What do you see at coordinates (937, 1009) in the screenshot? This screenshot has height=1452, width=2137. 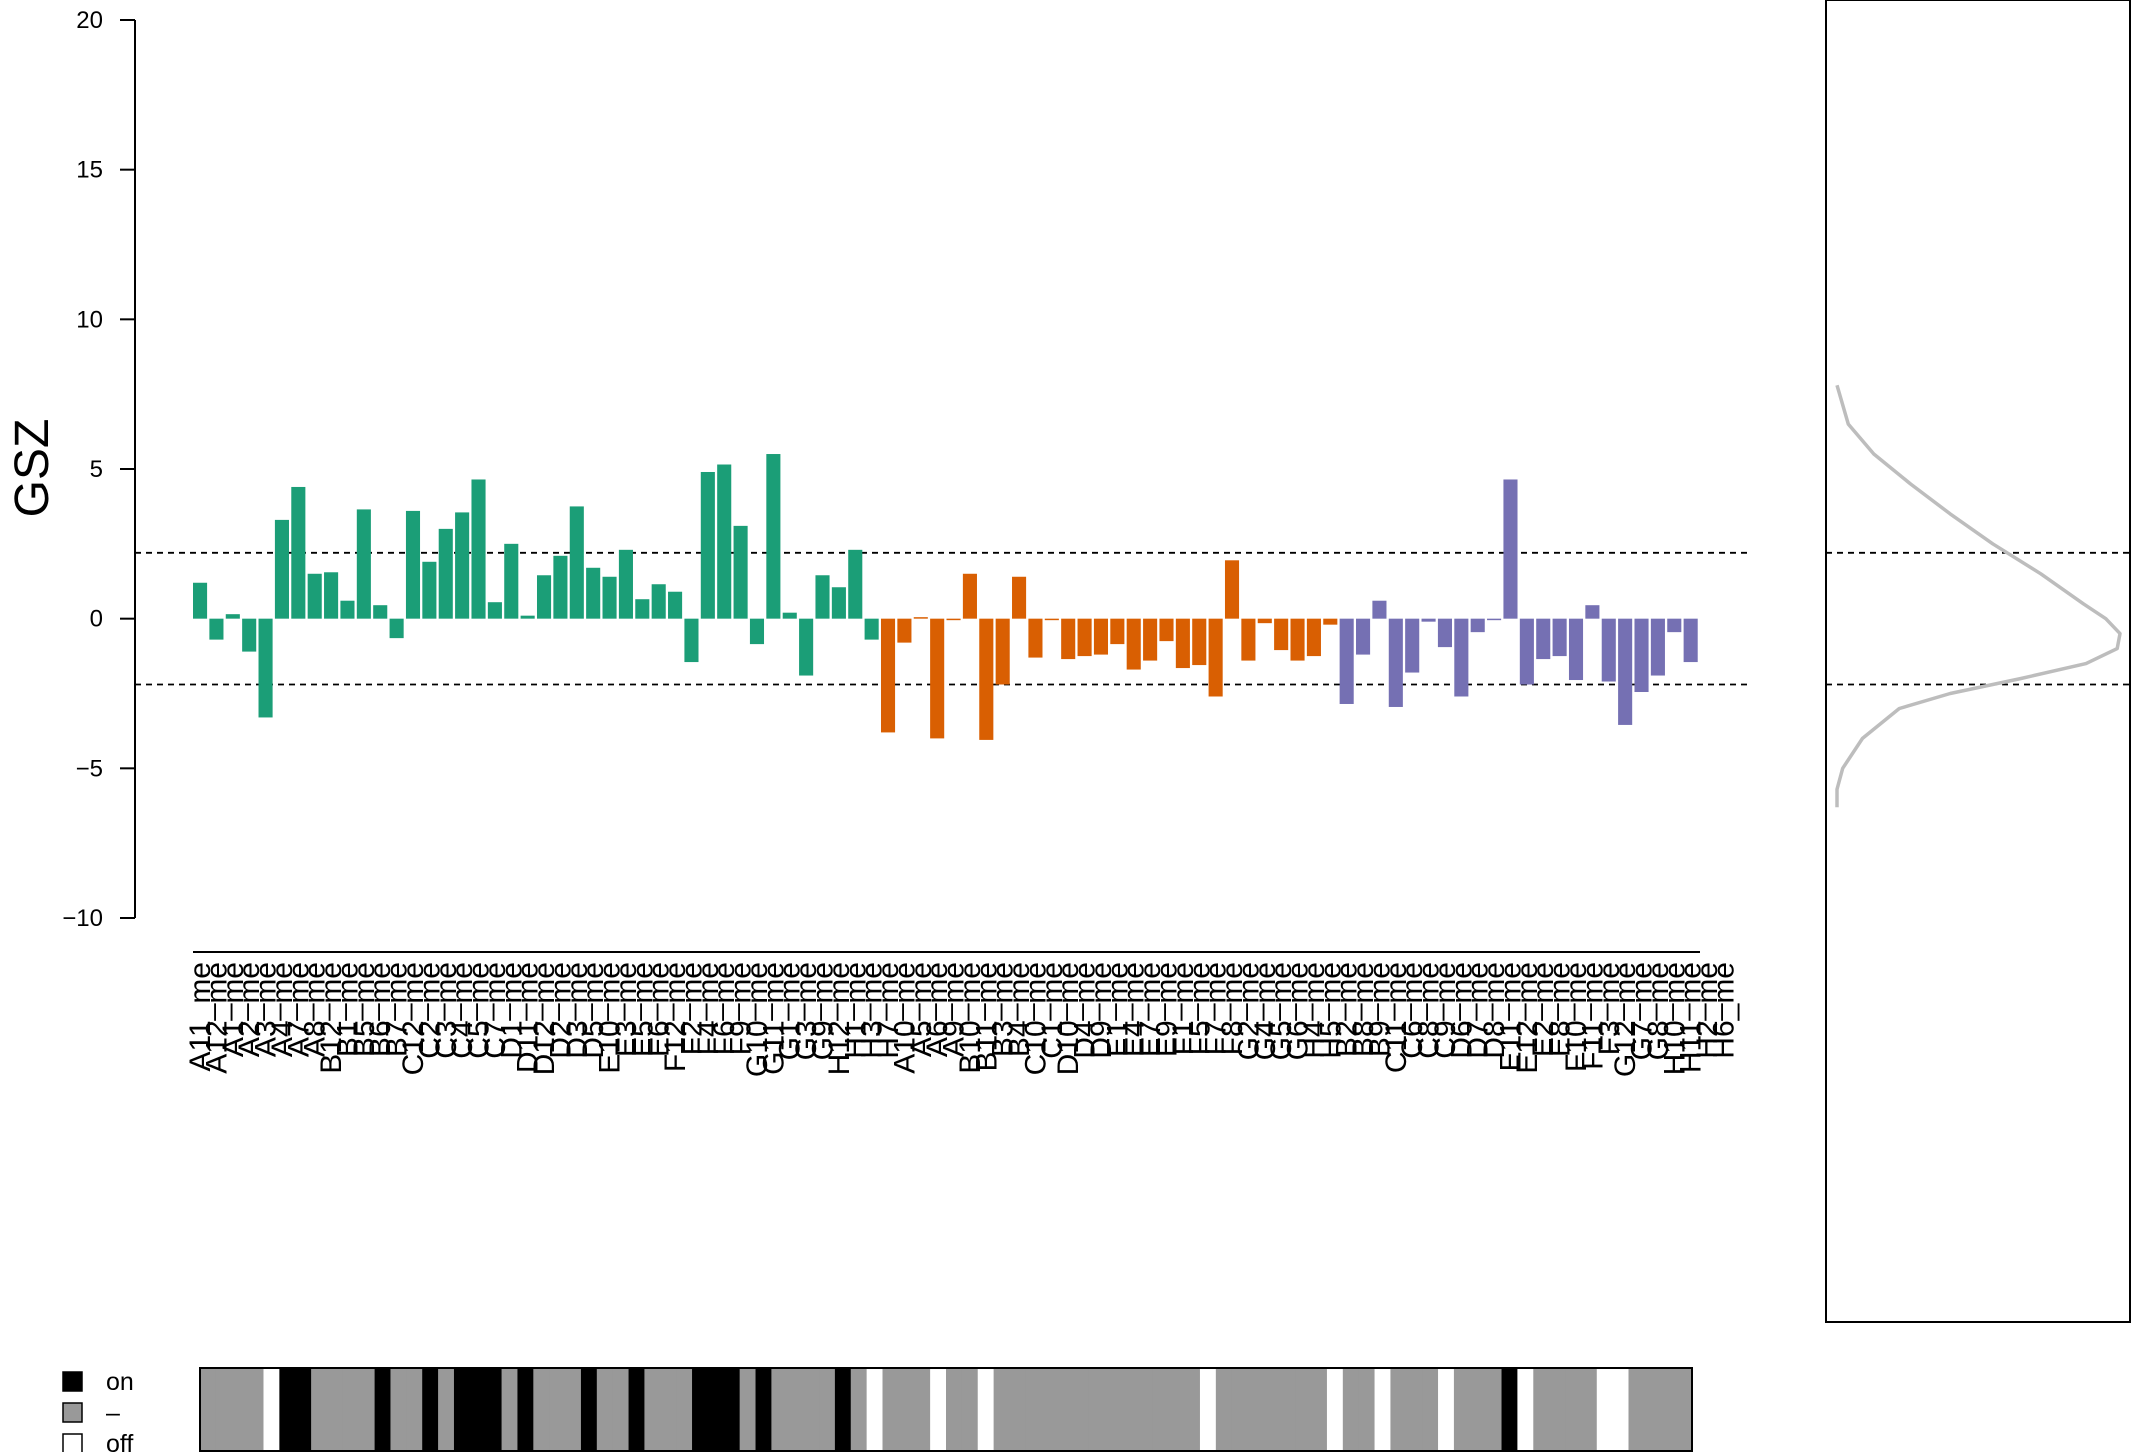 I see `x-tick-label: A6_me` at bounding box center [937, 1009].